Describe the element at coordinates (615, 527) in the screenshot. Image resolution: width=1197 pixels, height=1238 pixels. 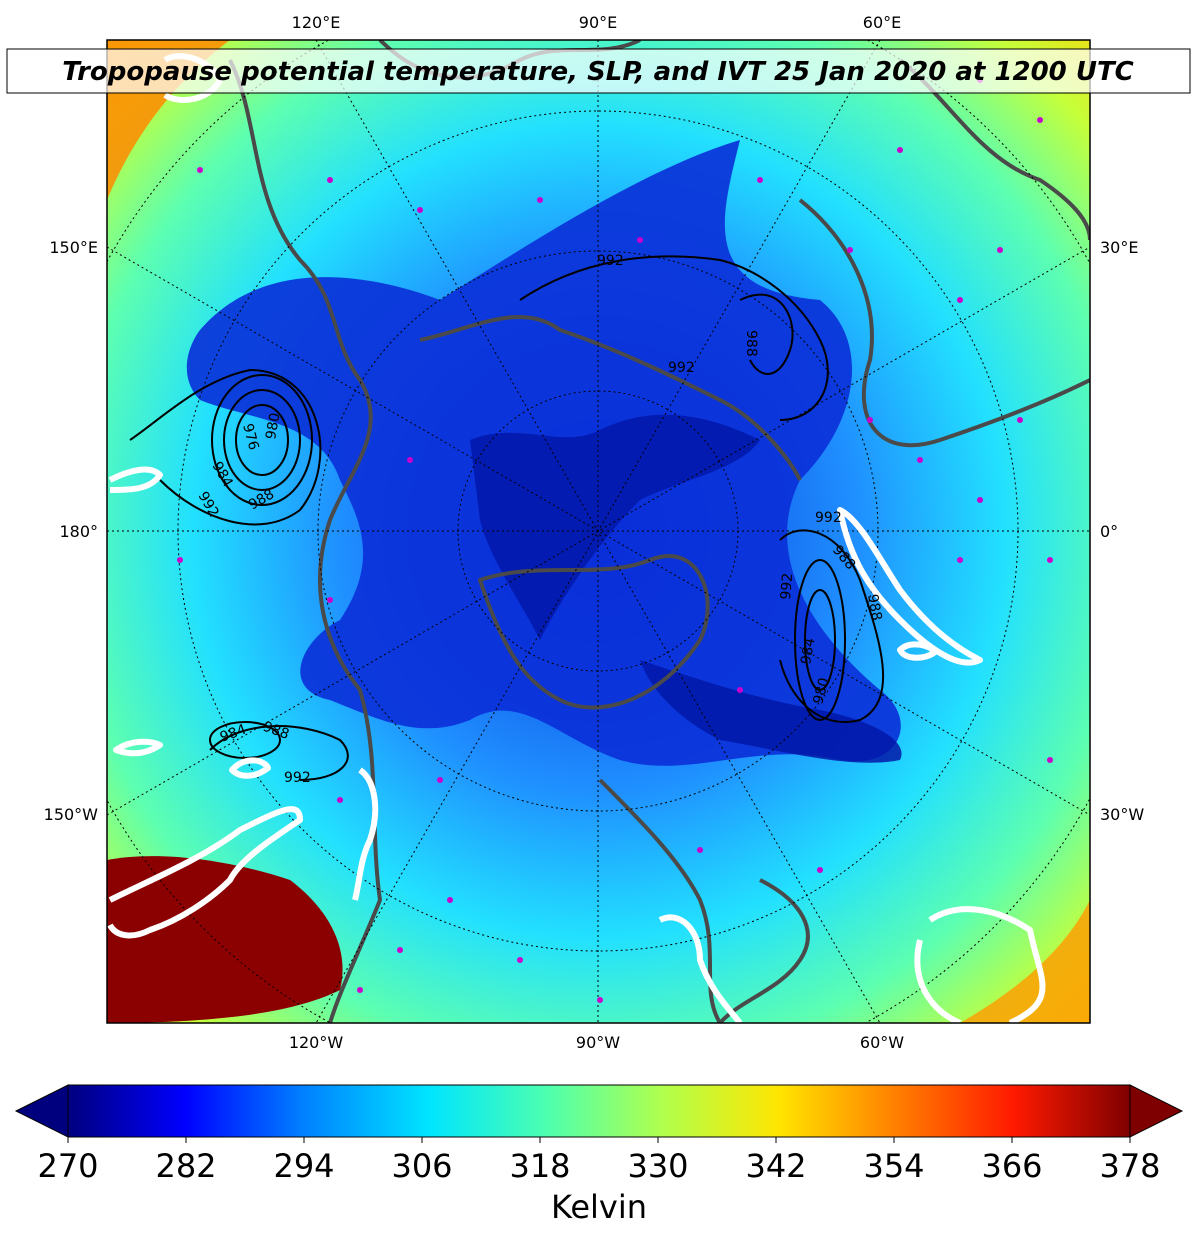
I see `deep-cold-streak` at that location.